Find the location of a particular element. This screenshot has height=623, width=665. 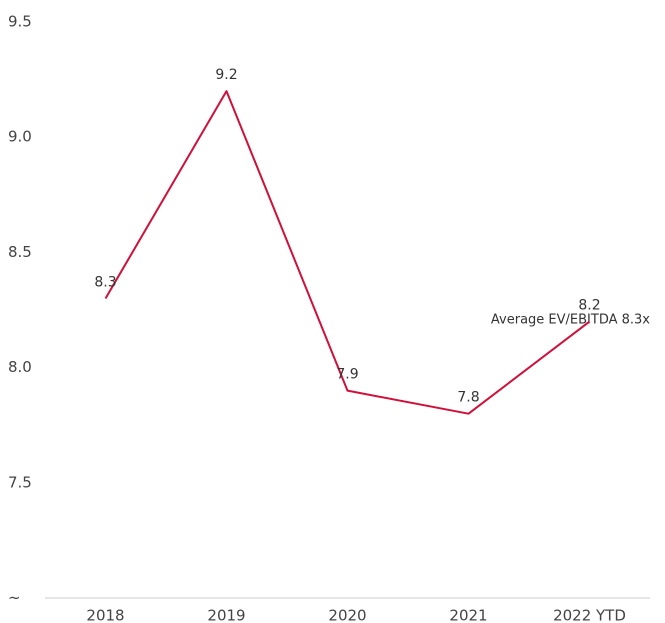

annotation: Average EV/EBITDA 8.3x is located at coordinates (570, 320).